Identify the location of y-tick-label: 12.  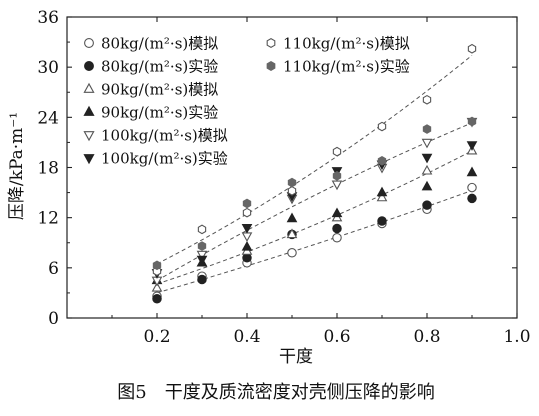
(48, 219).